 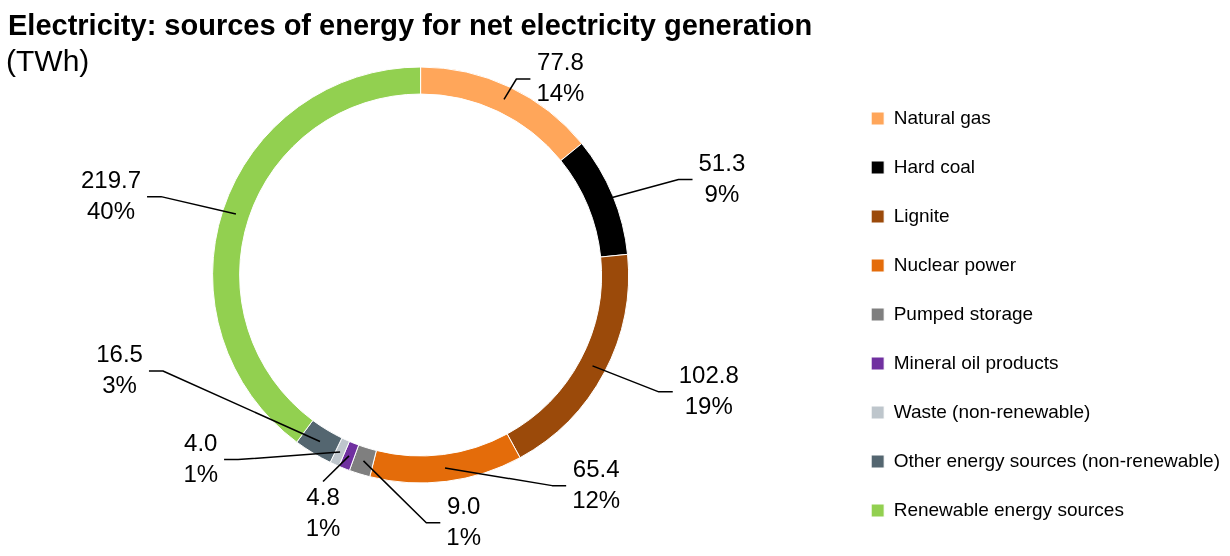 I want to click on chart-title: Electricity: sources of energy for net electricity generation, so click(x=410, y=25).